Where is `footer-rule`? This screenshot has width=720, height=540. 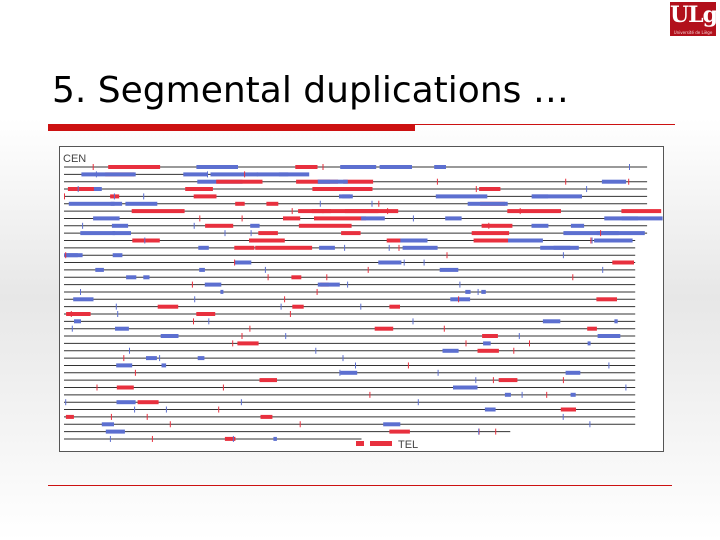 footer-rule is located at coordinates (360, 485).